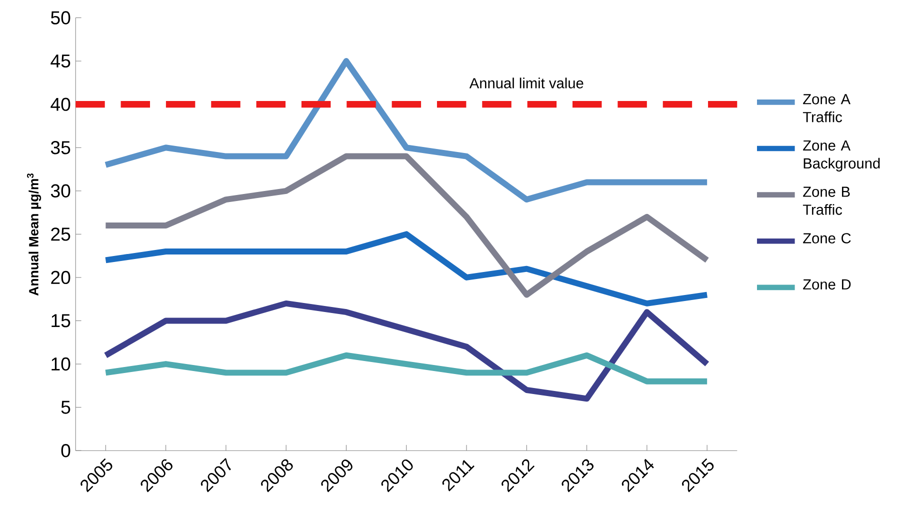 This screenshot has height=530, width=922. What do you see at coordinates (60, 191) in the screenshot?
I see `y-tick-label: 30` at bounding box center [60, 191].